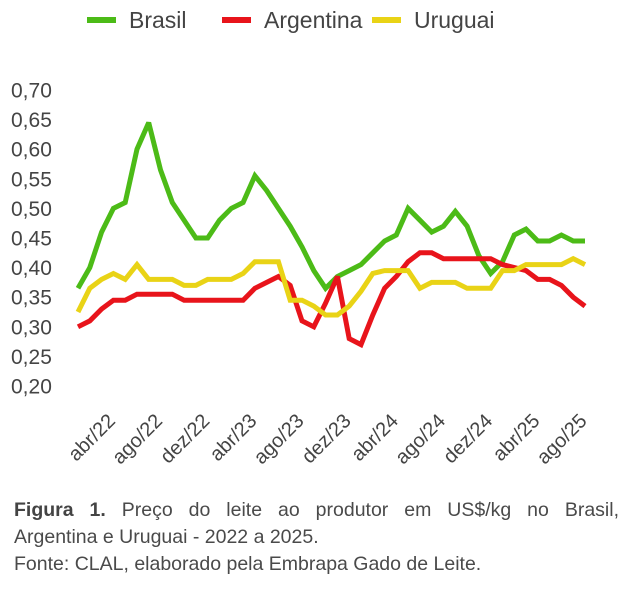  Describe the element at coordinates (31, 268) in the screenshot. I see `y-tick-label: 0,40` at that location.